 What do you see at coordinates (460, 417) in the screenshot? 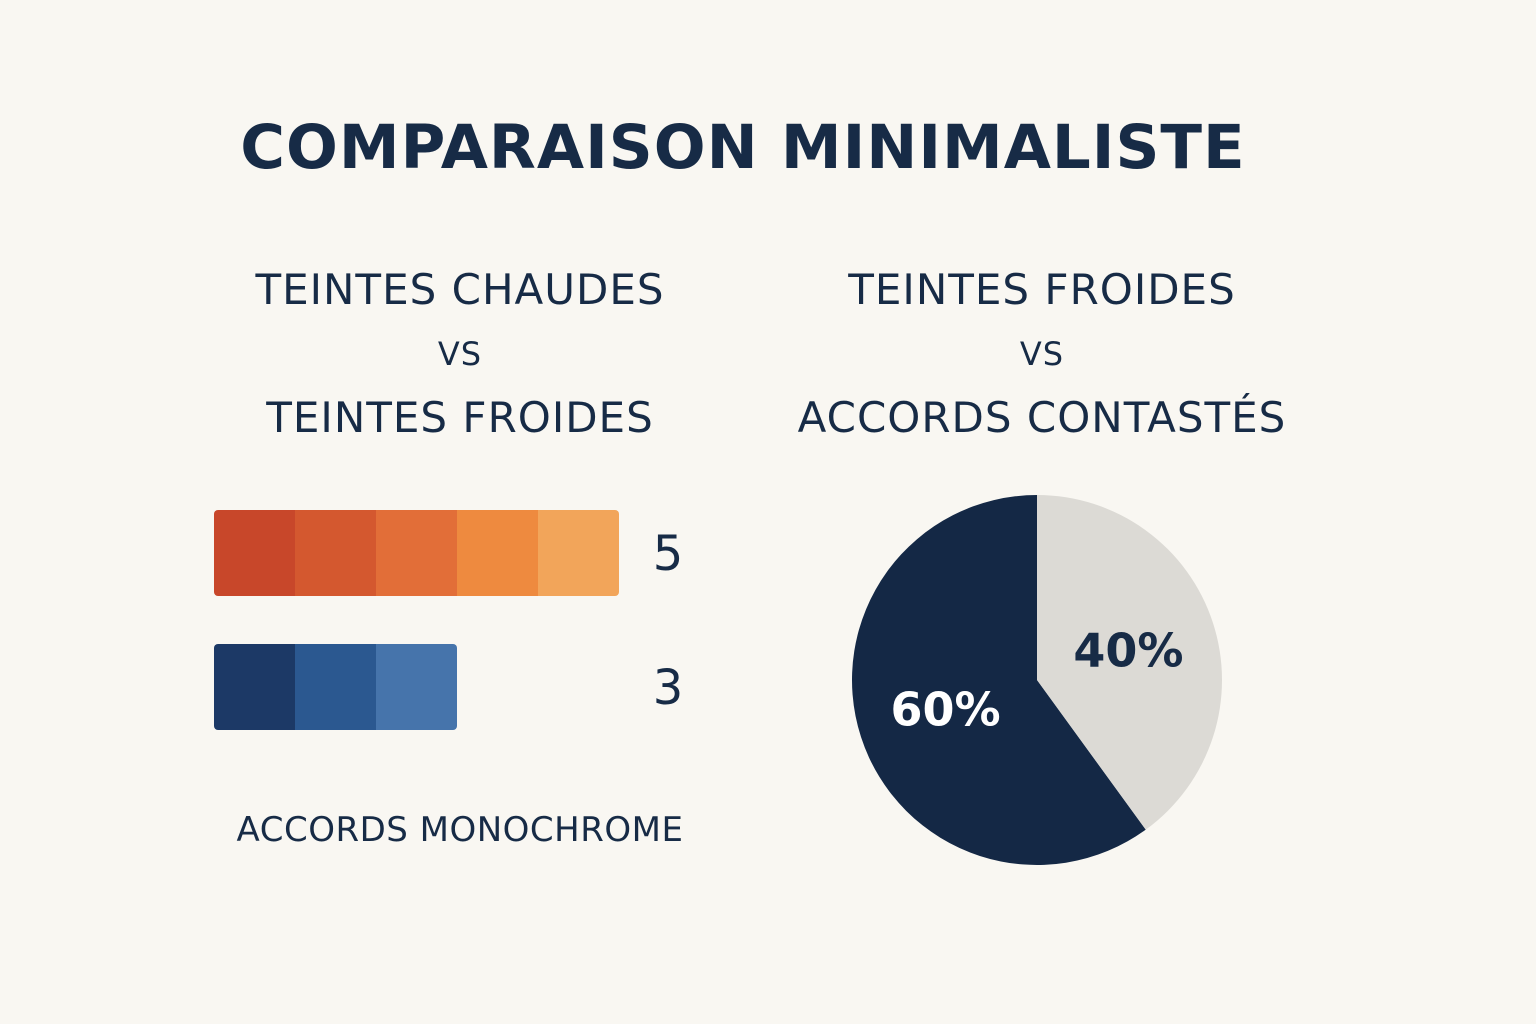
I see `left-heading-line2: TEINTES FROIDES` at bounding box center [460, 417].